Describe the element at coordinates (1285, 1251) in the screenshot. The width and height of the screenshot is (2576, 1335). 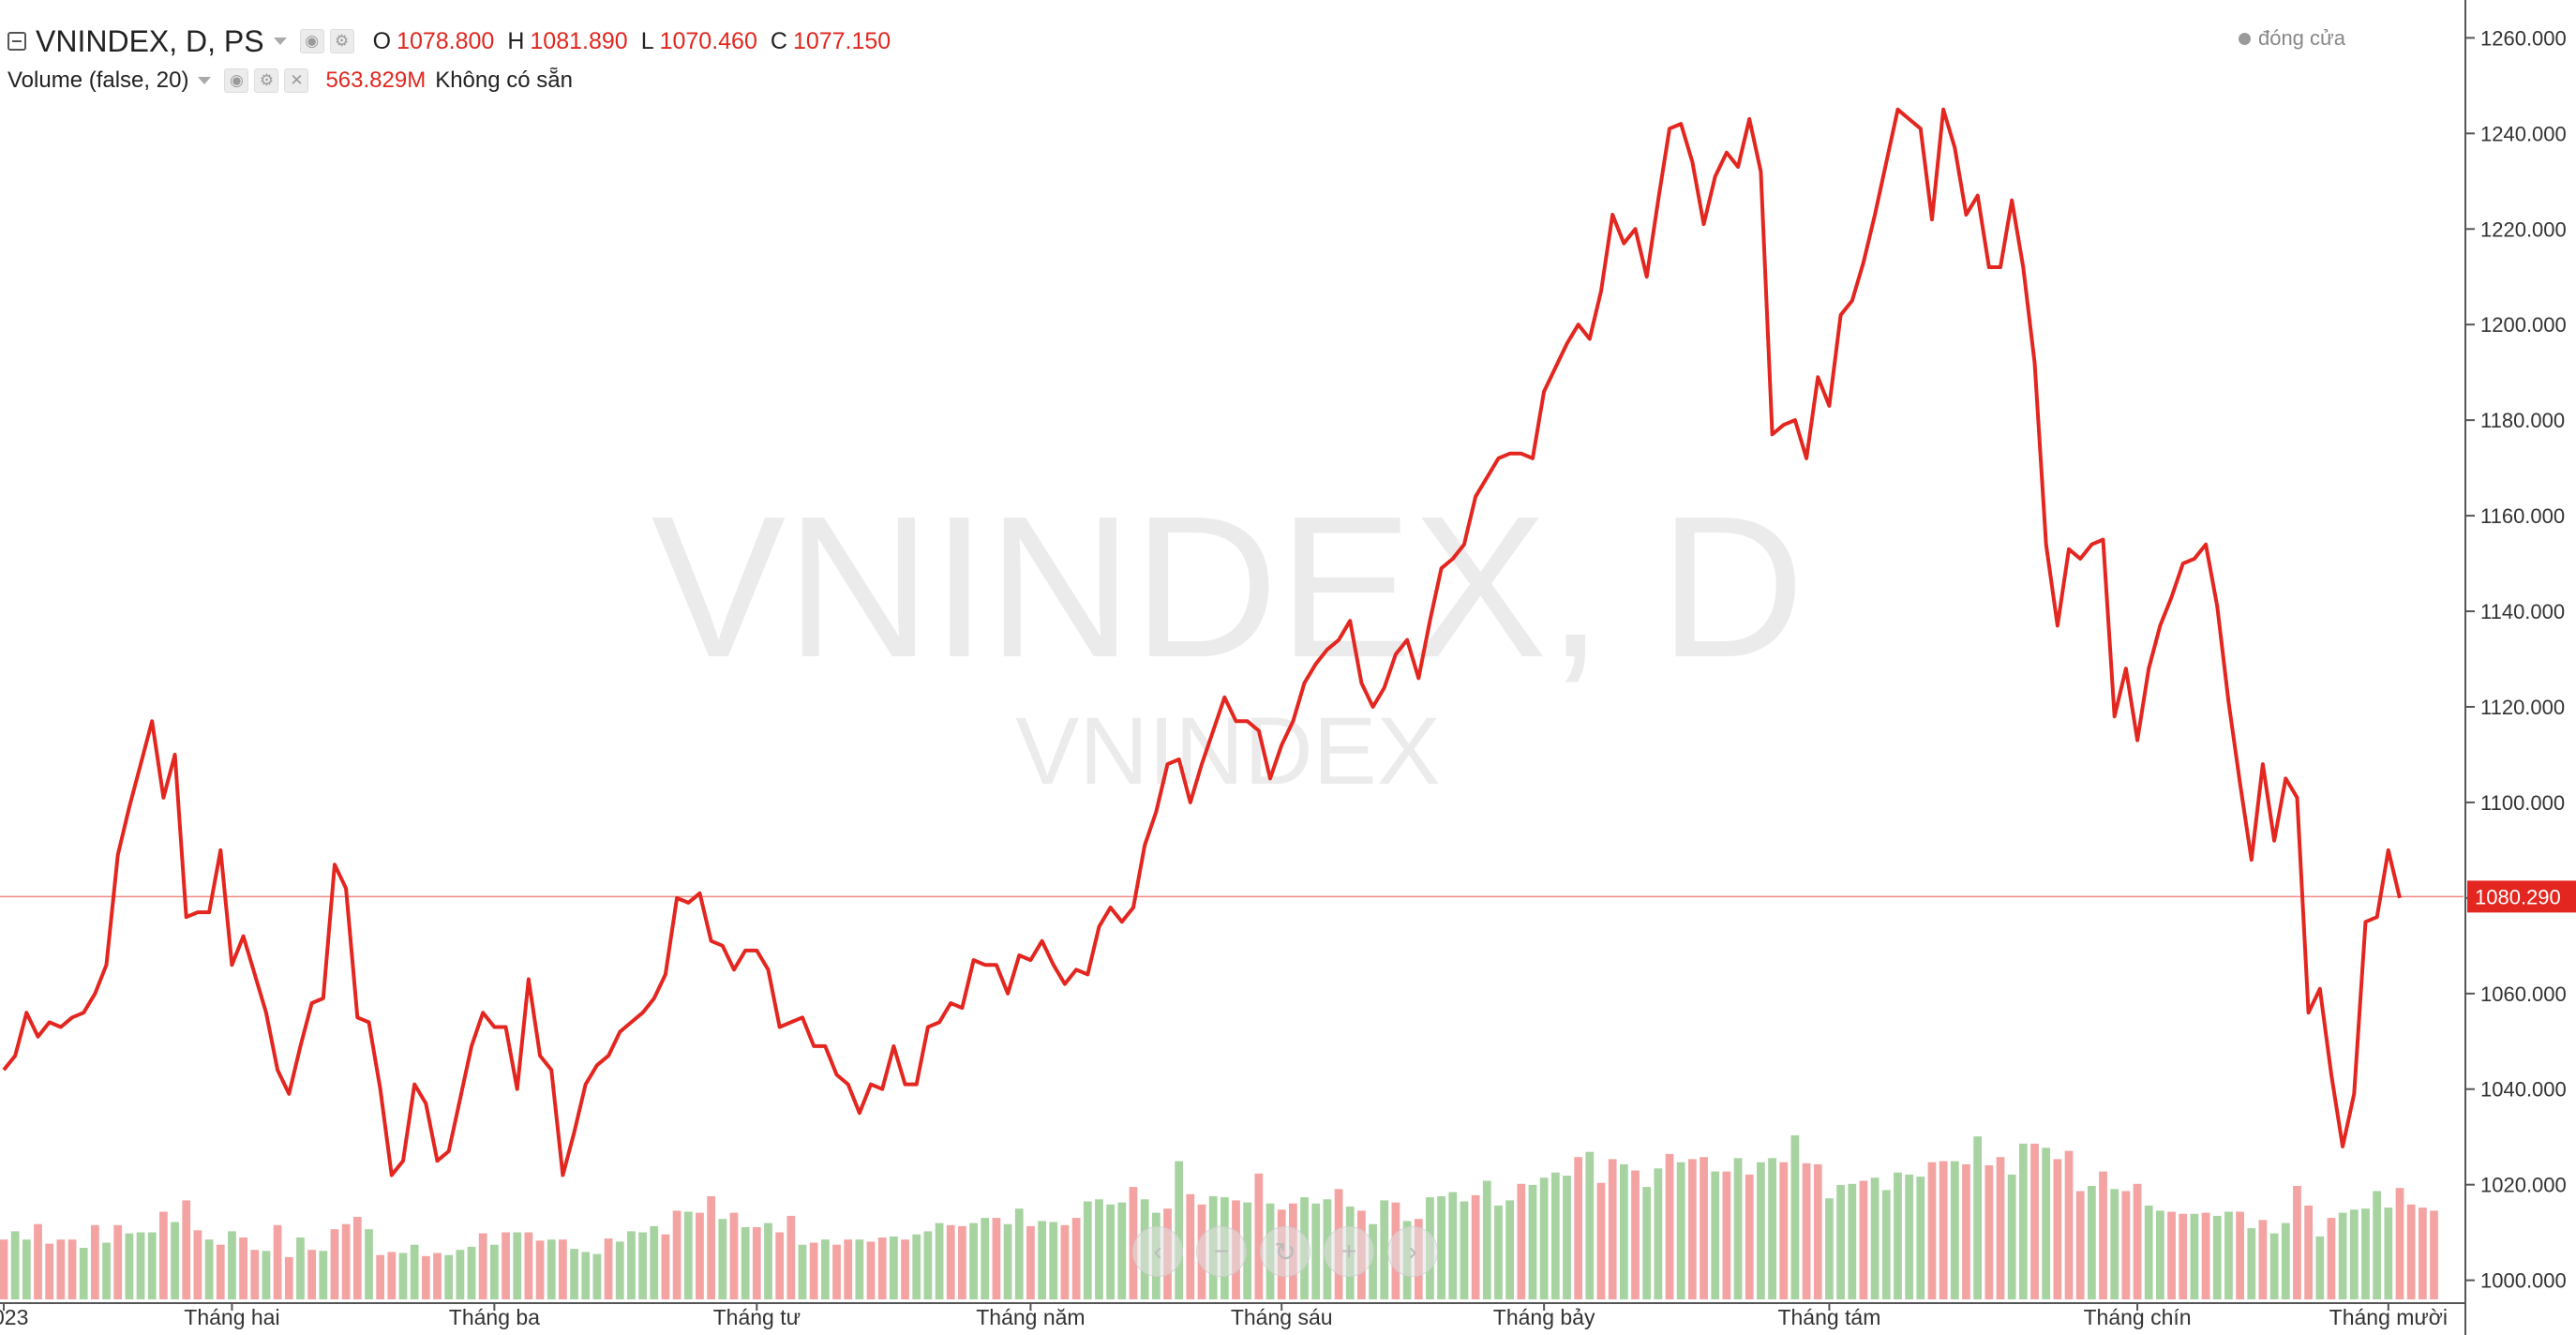
I see `reset-icon: ↻` at that location.